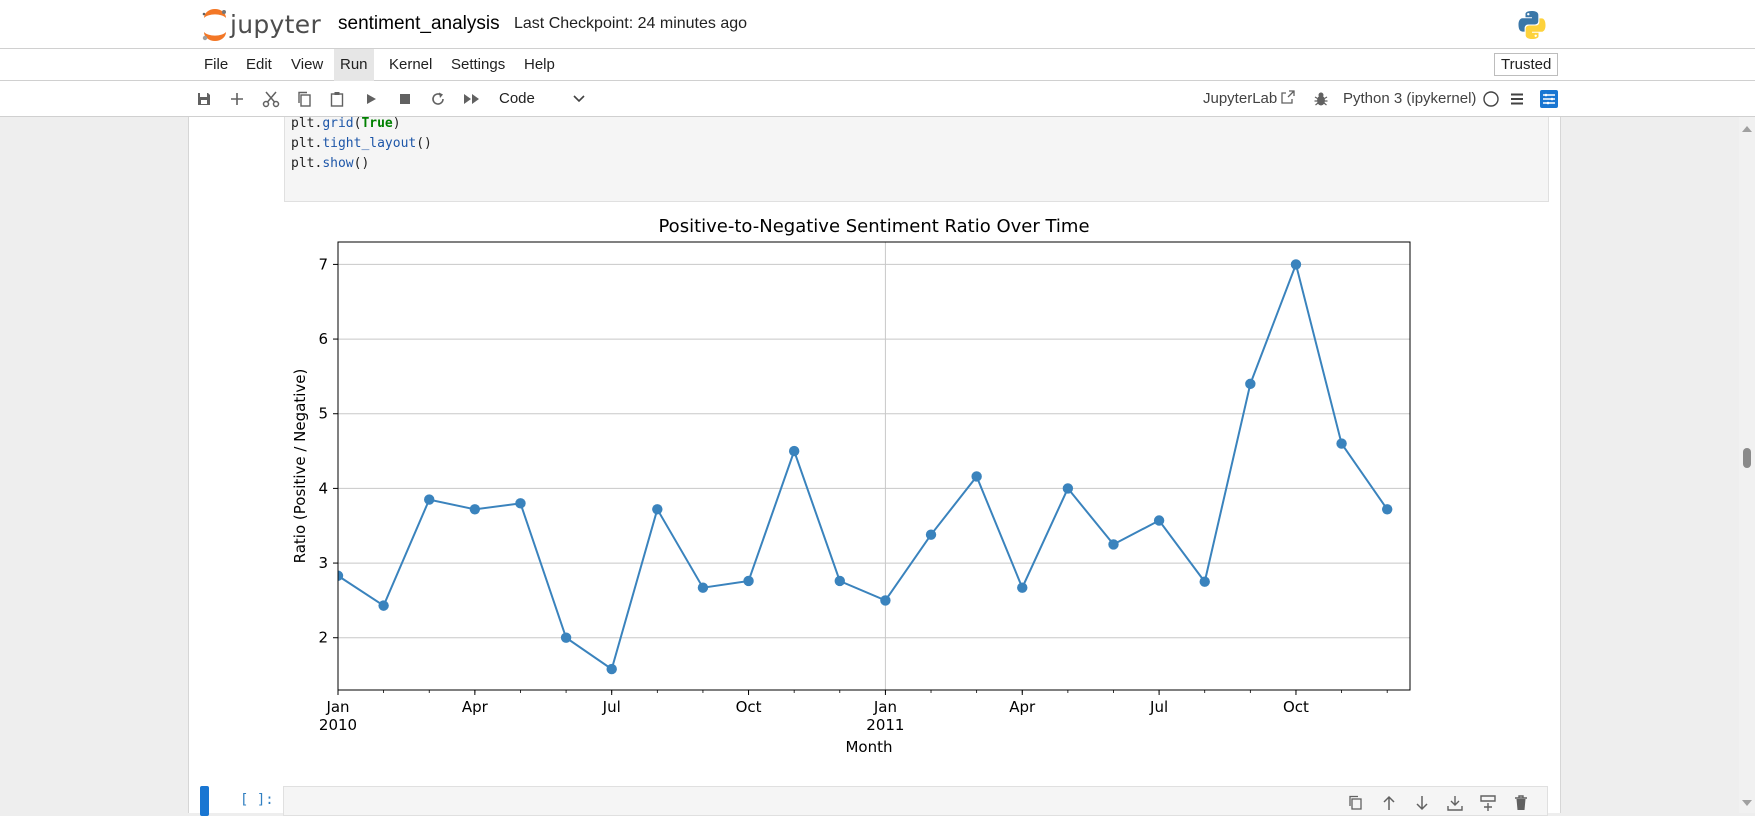 The width and height of the screenshot is (1755, 816). I want to click on insert-above-icon, so click(1455, 803).